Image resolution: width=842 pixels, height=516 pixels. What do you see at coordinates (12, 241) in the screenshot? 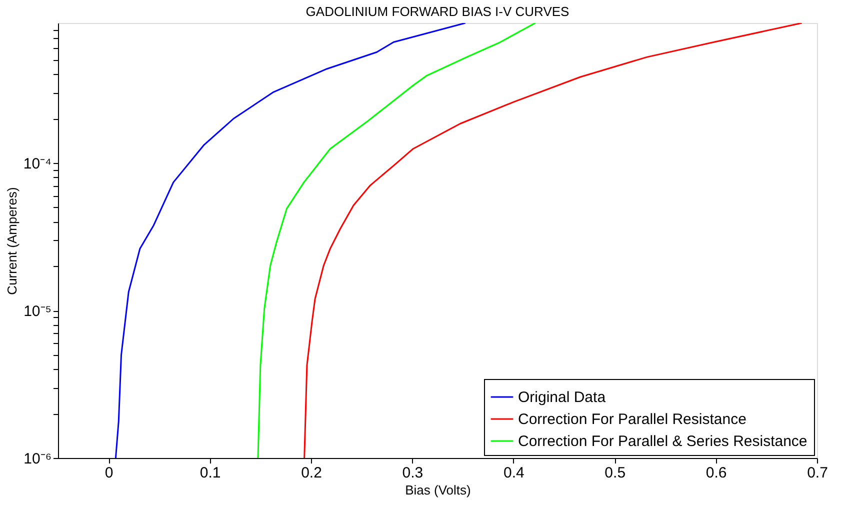
I see `y-axis-title: Current (Amperes)` at bounding box center [12, 241].